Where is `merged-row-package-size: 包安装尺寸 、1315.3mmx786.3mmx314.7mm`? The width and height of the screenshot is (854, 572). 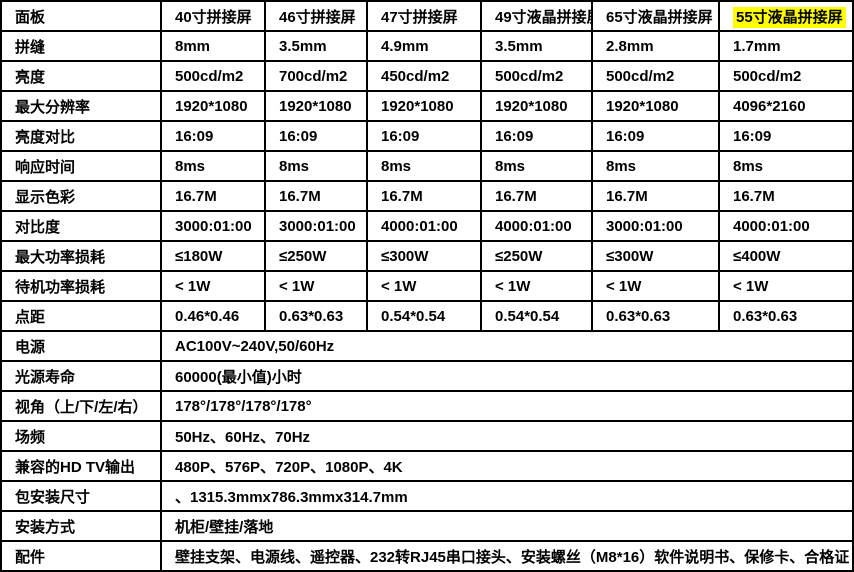 merged-row-package-size: 包安装尺寸 、1315.3mmx786.3mmx314.7mm is located at coordinates (427, 496).